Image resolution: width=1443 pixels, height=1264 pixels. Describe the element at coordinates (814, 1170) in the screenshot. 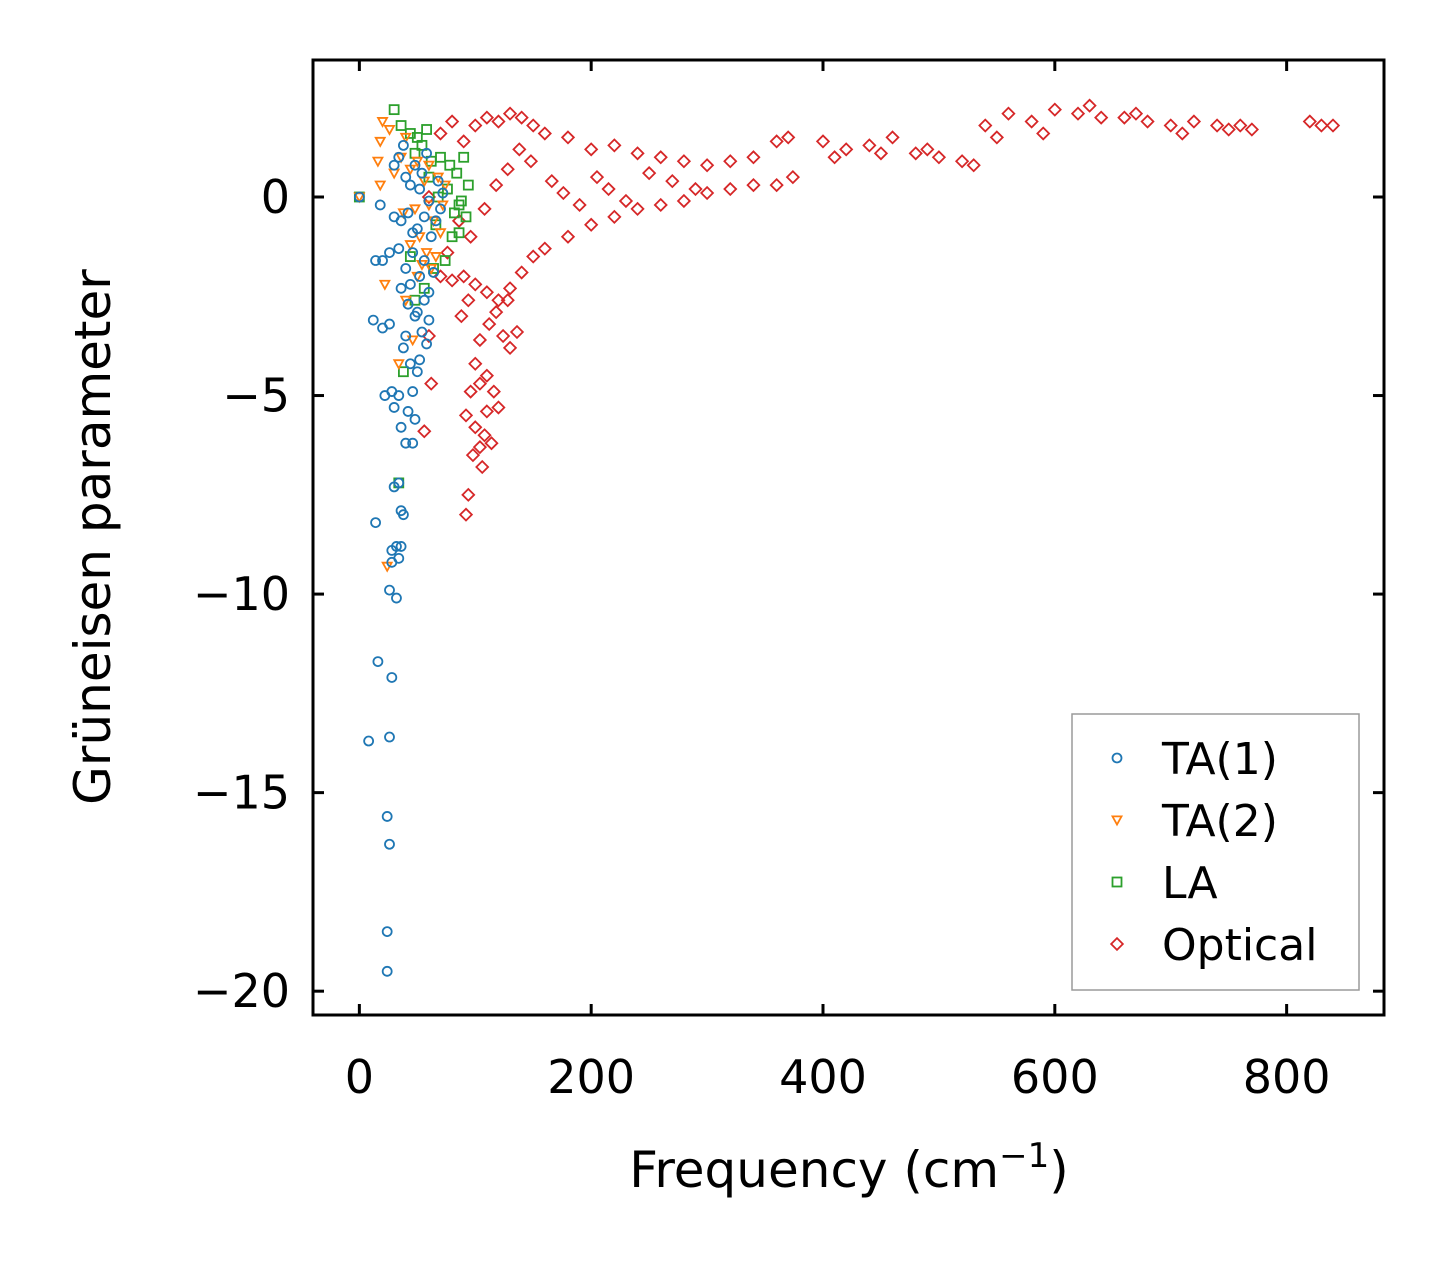

I see `x-axis-label-text: Frequency (cm` at that location.